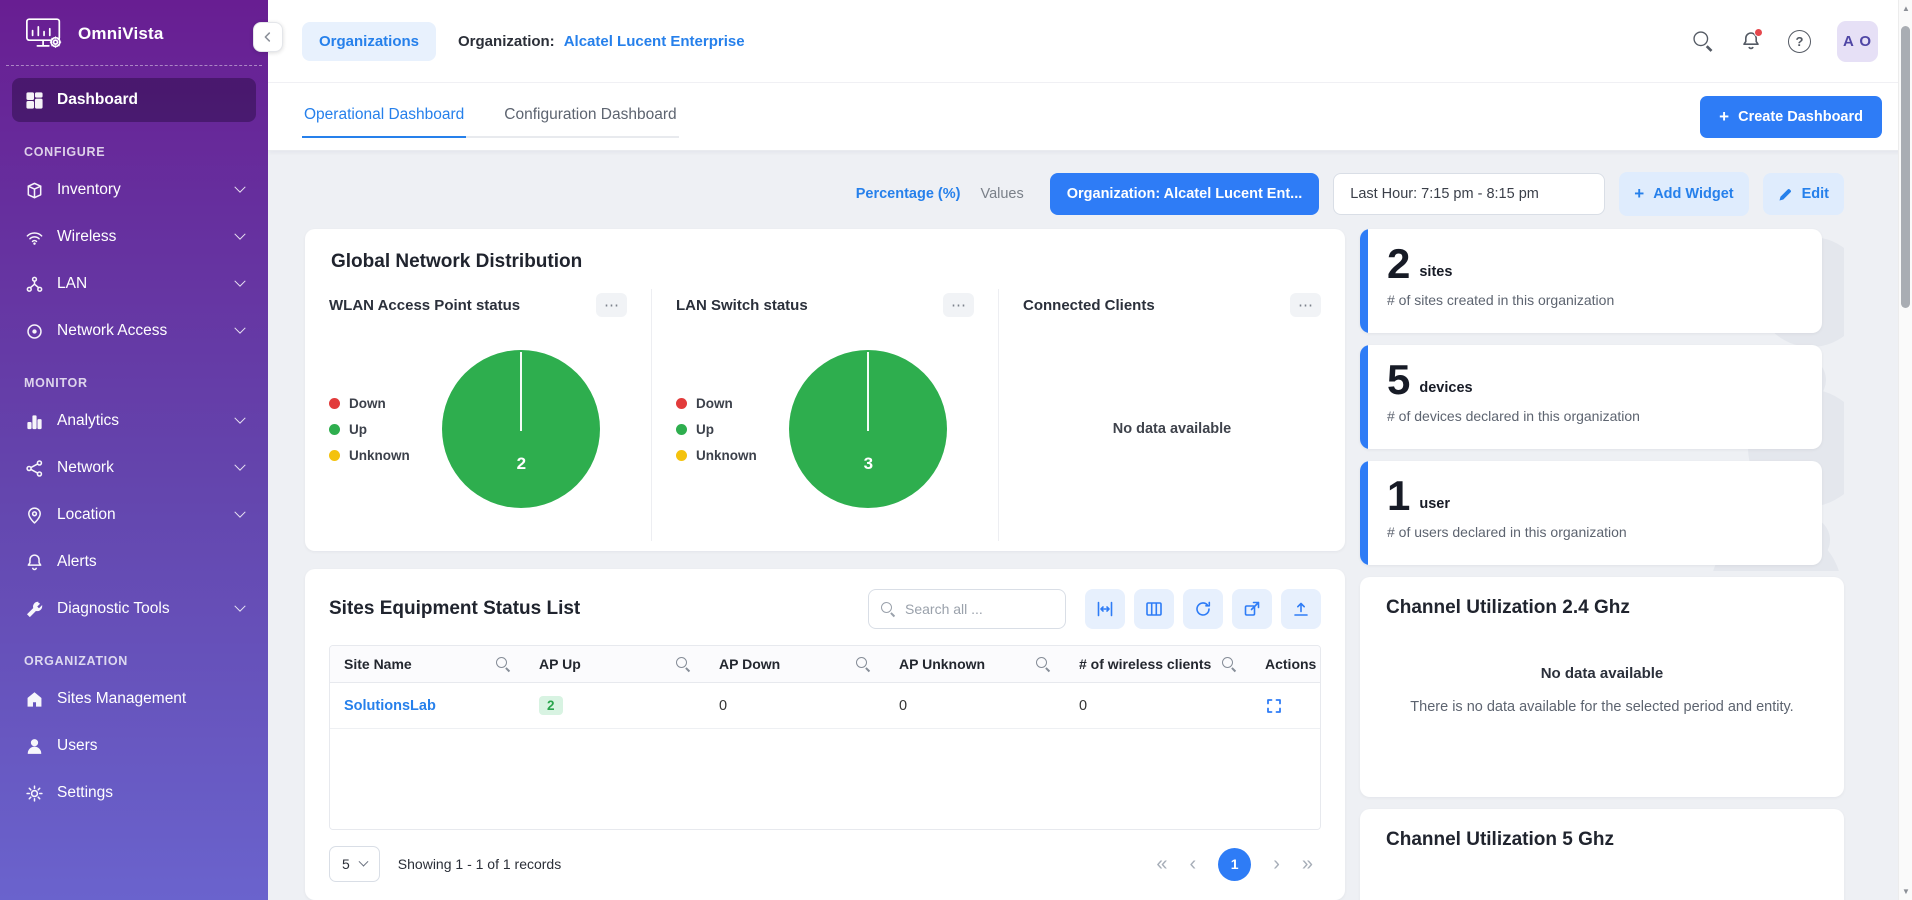 This screenshot has height=900, width=1912. What do you see at coordinates (1785, 41) in the screenshot?
I see `header-actions: A O` at bounding box center [1785, 41].